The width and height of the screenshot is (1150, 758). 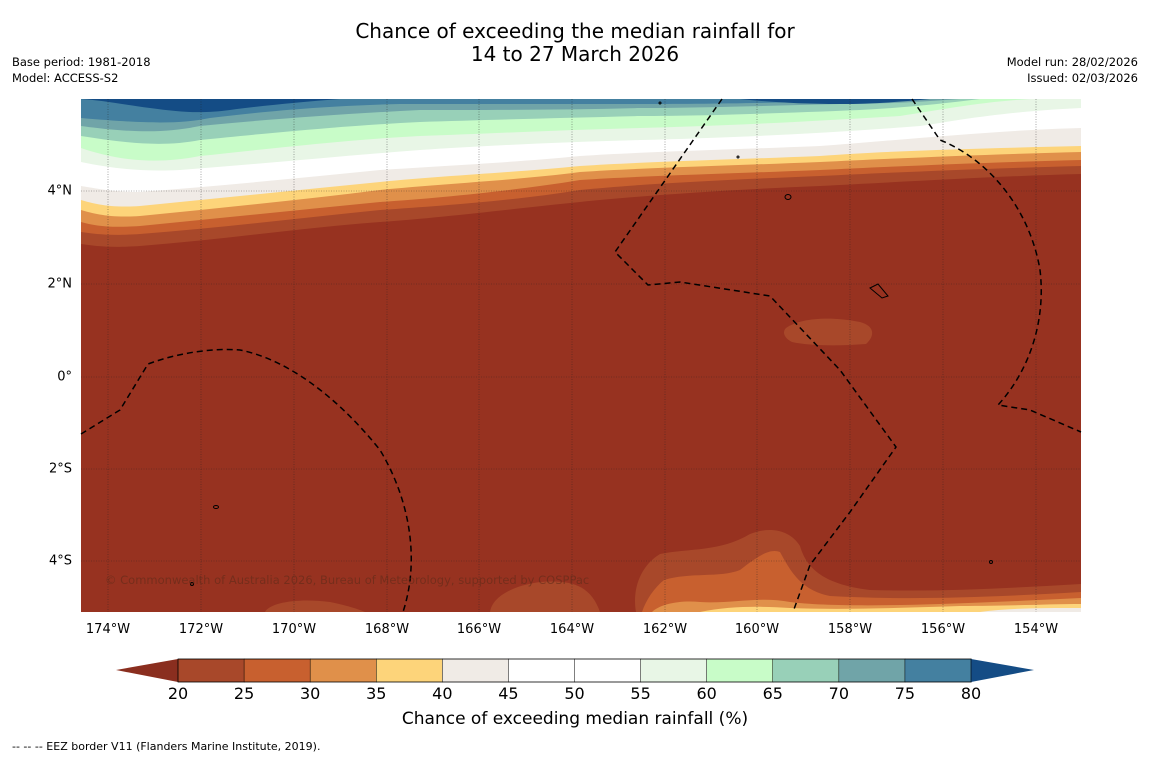 I want to click on longitude-label: 166°W, so click(x=479, y=629).